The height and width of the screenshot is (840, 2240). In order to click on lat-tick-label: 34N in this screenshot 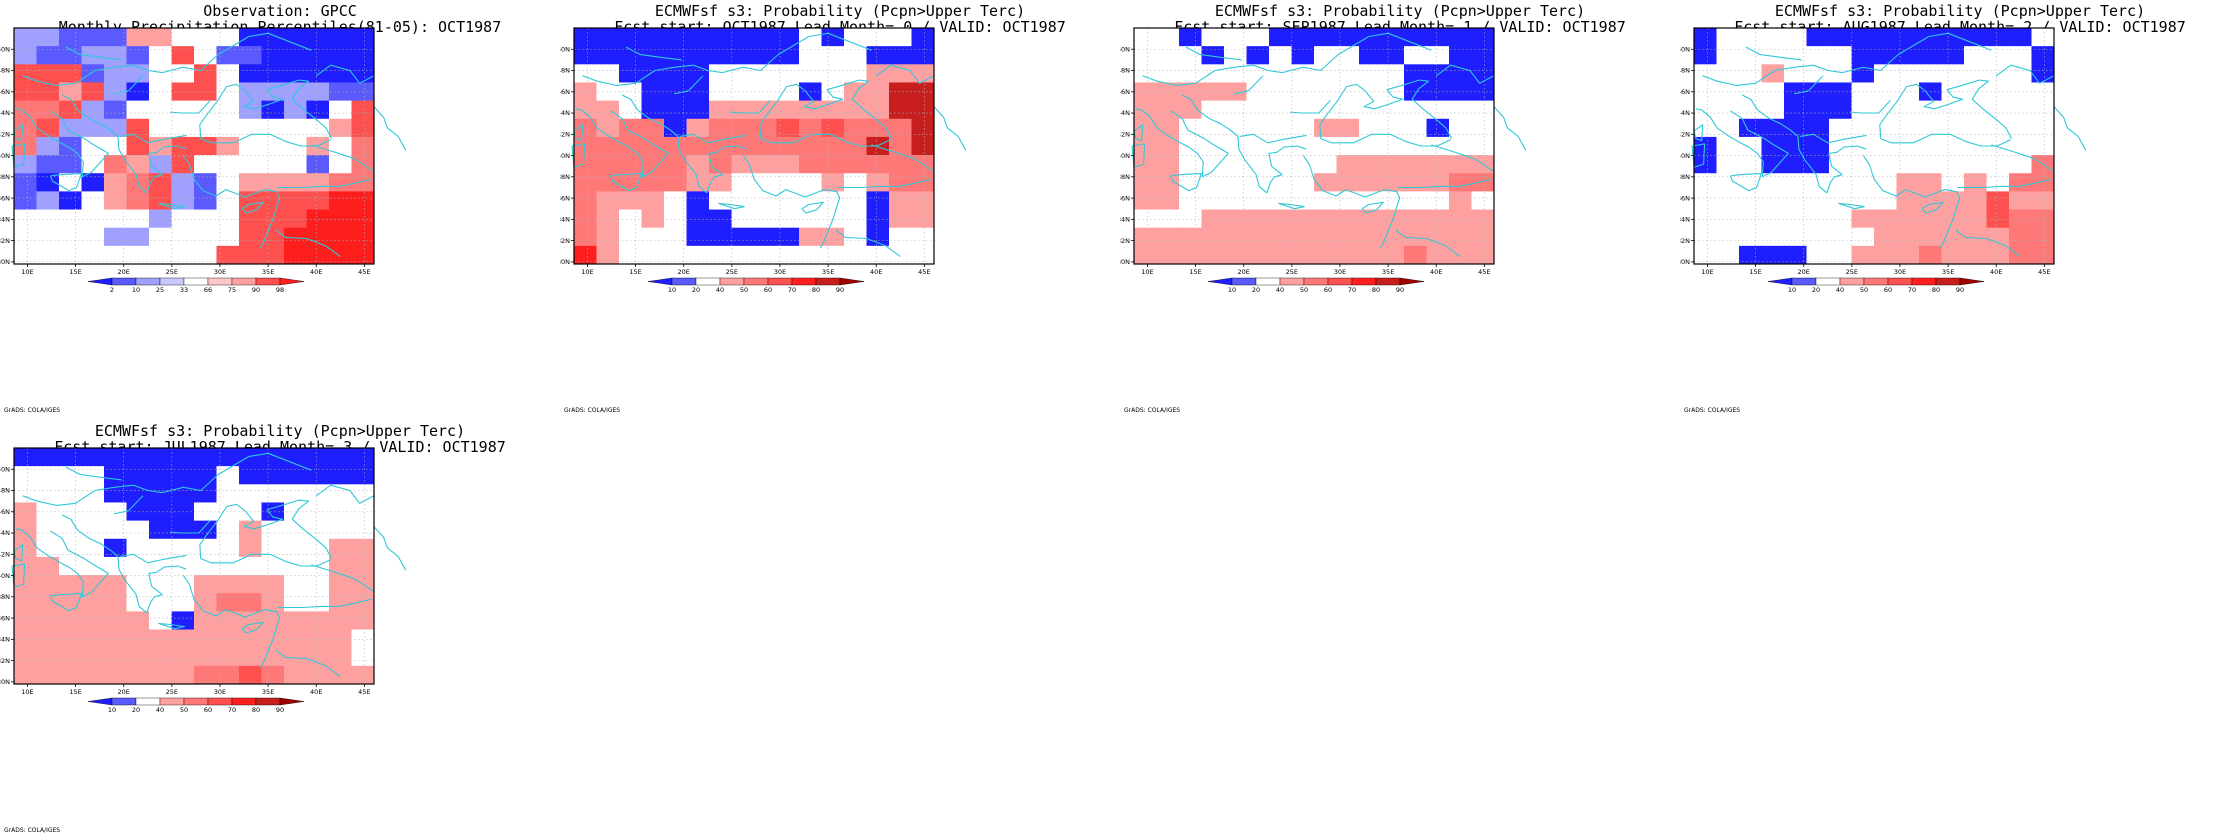, I will do `click(5, 220)`.